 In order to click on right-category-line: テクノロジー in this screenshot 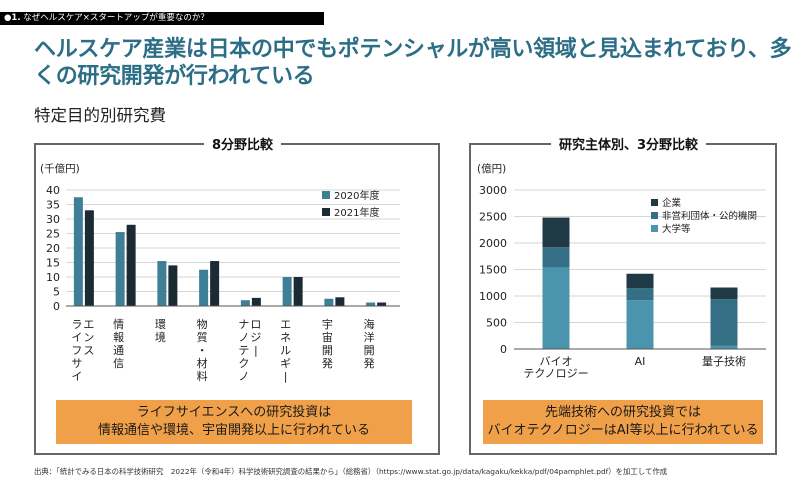, I will do `click(555, 373)`.